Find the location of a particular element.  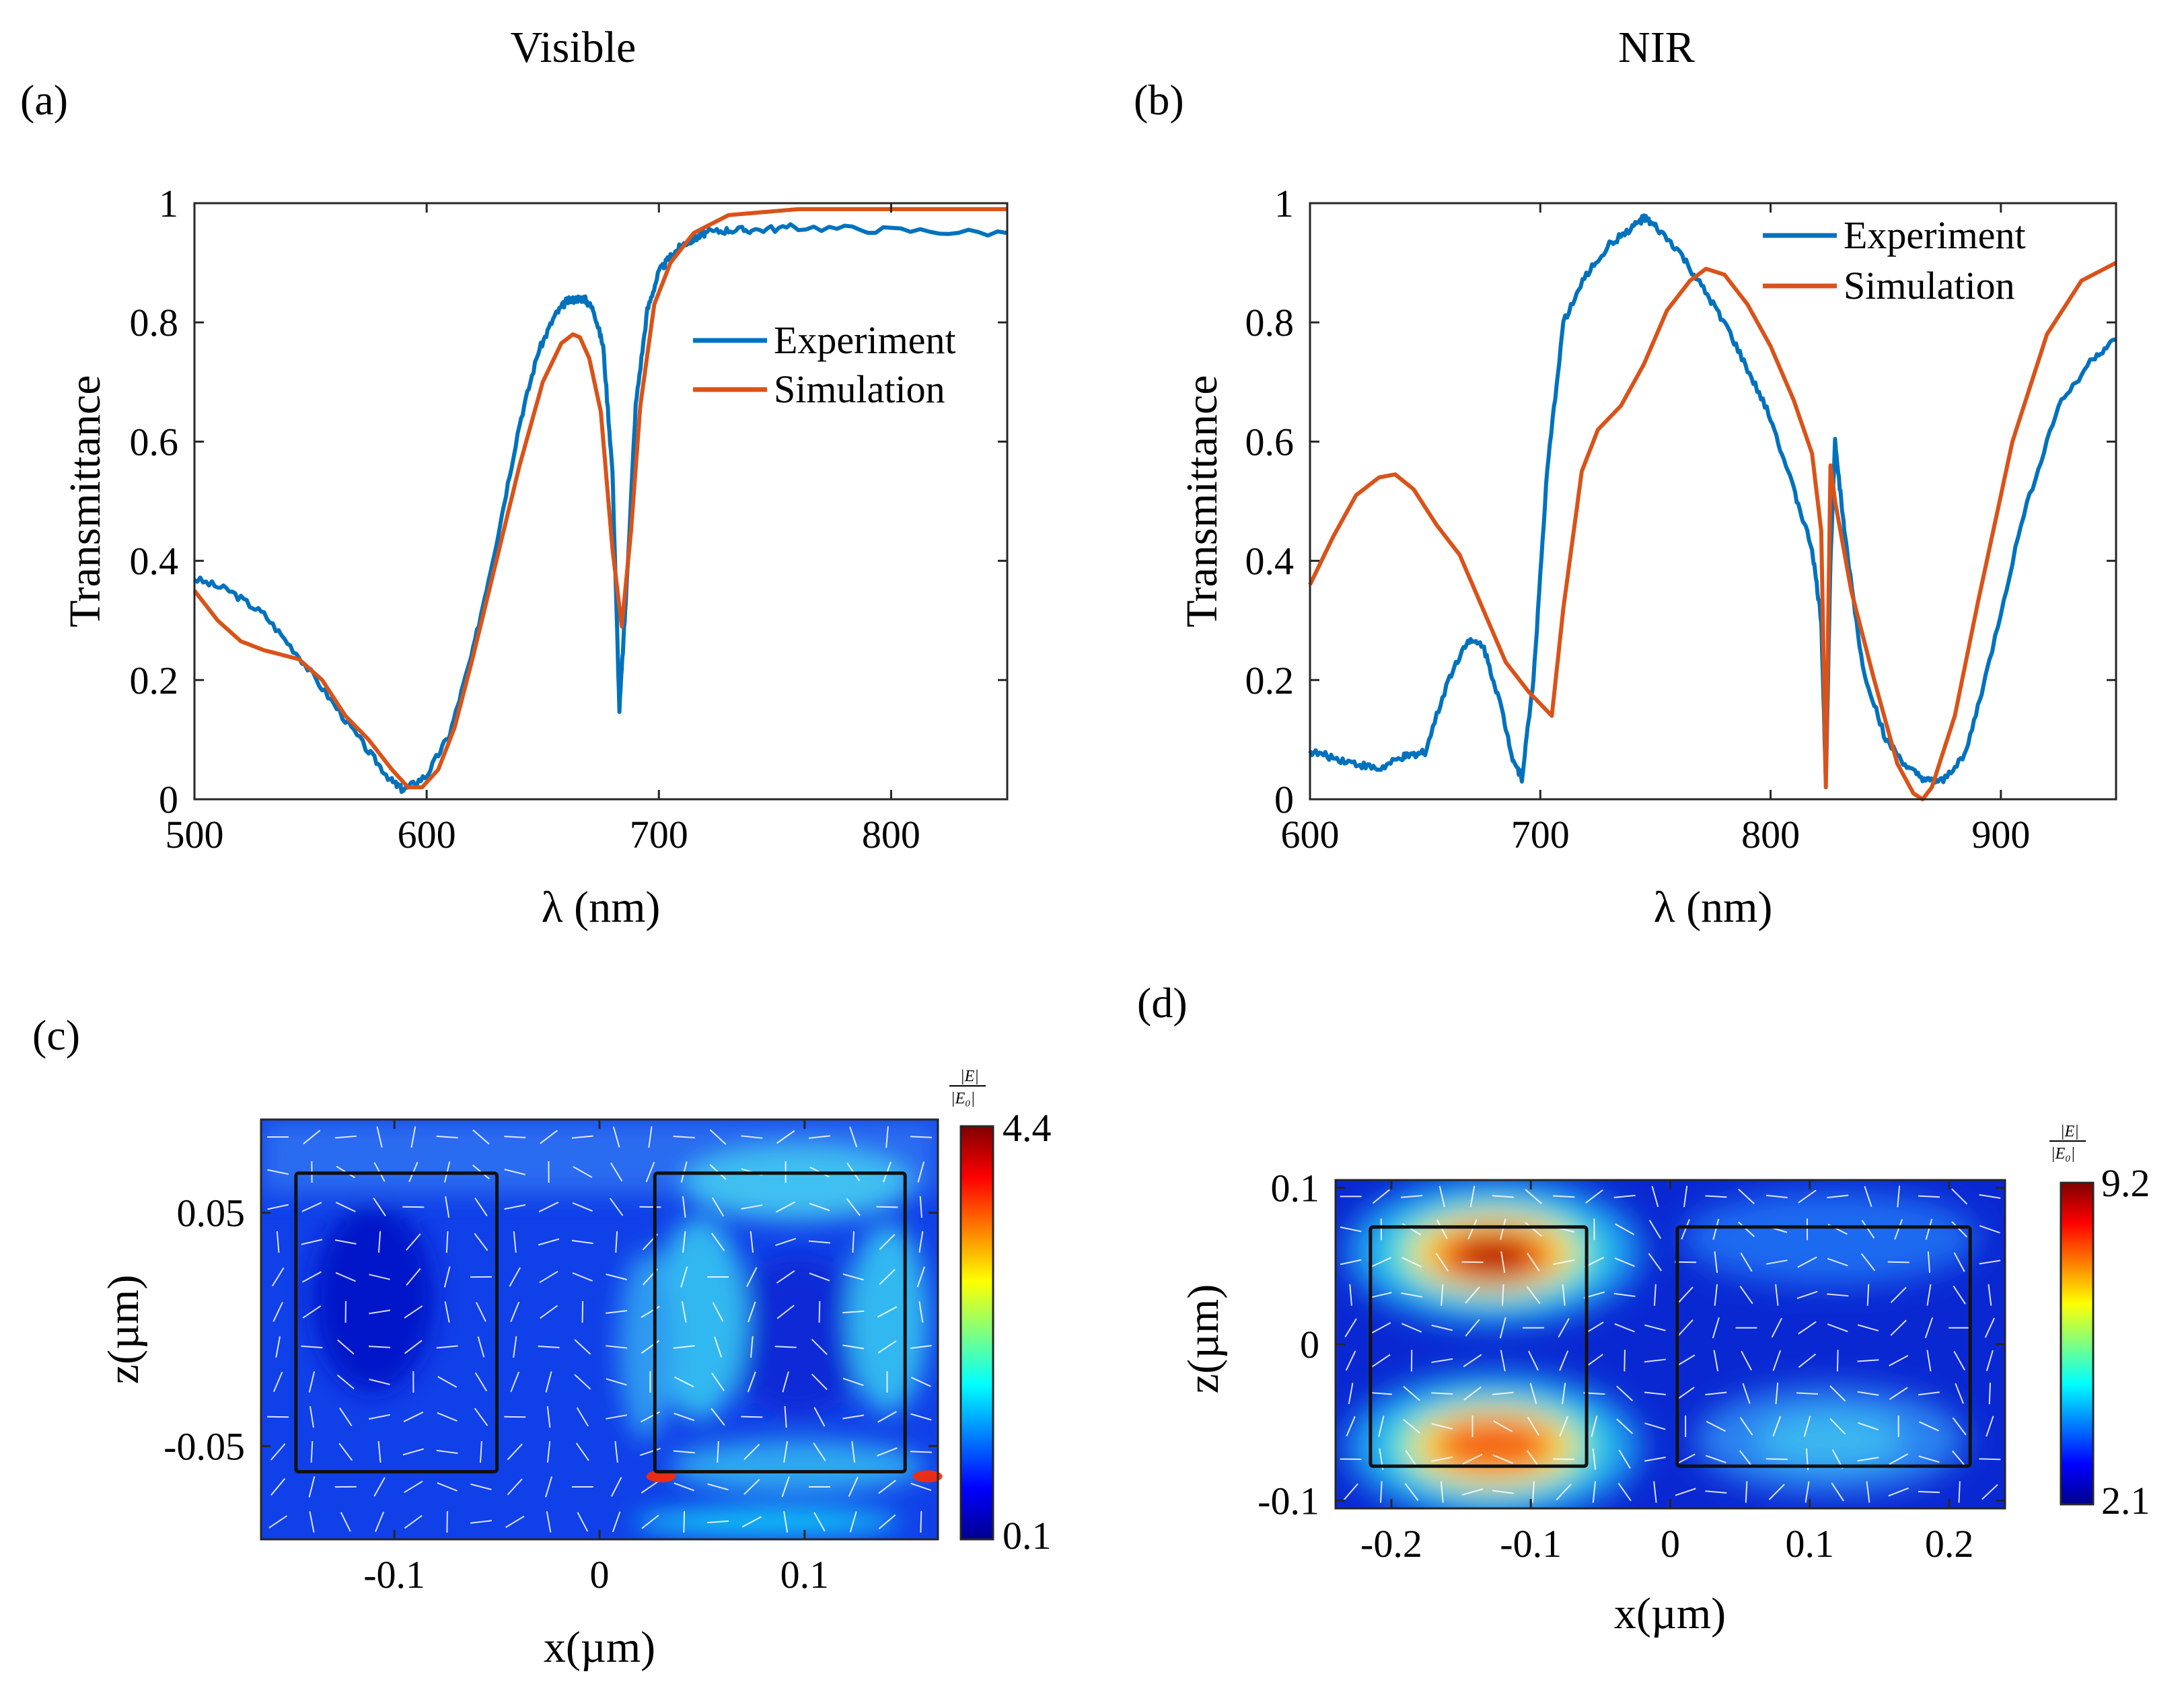

y-tick-label: 0 is located at coordinates (1284, 799).